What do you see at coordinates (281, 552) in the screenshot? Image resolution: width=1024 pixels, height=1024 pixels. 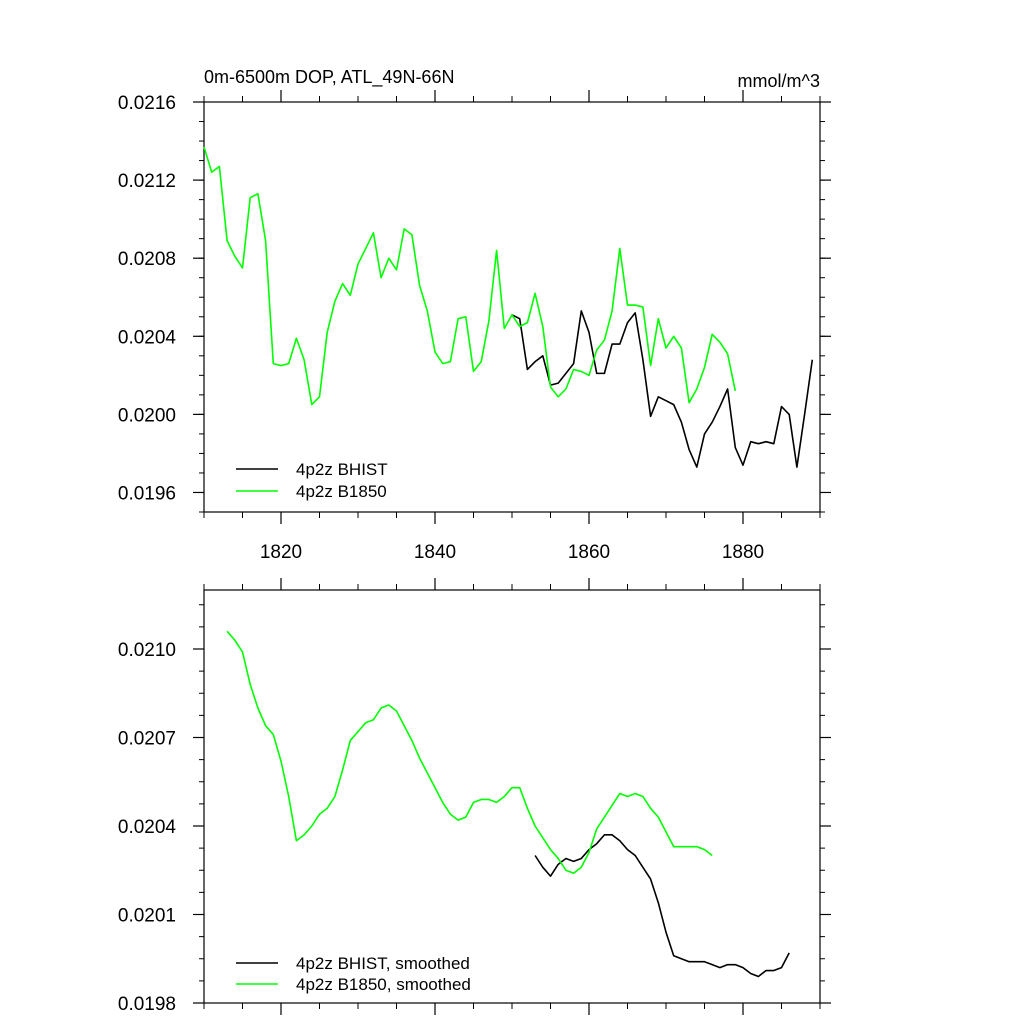 I see `x-tick-label: 1820` at bounding box center [281, 552].